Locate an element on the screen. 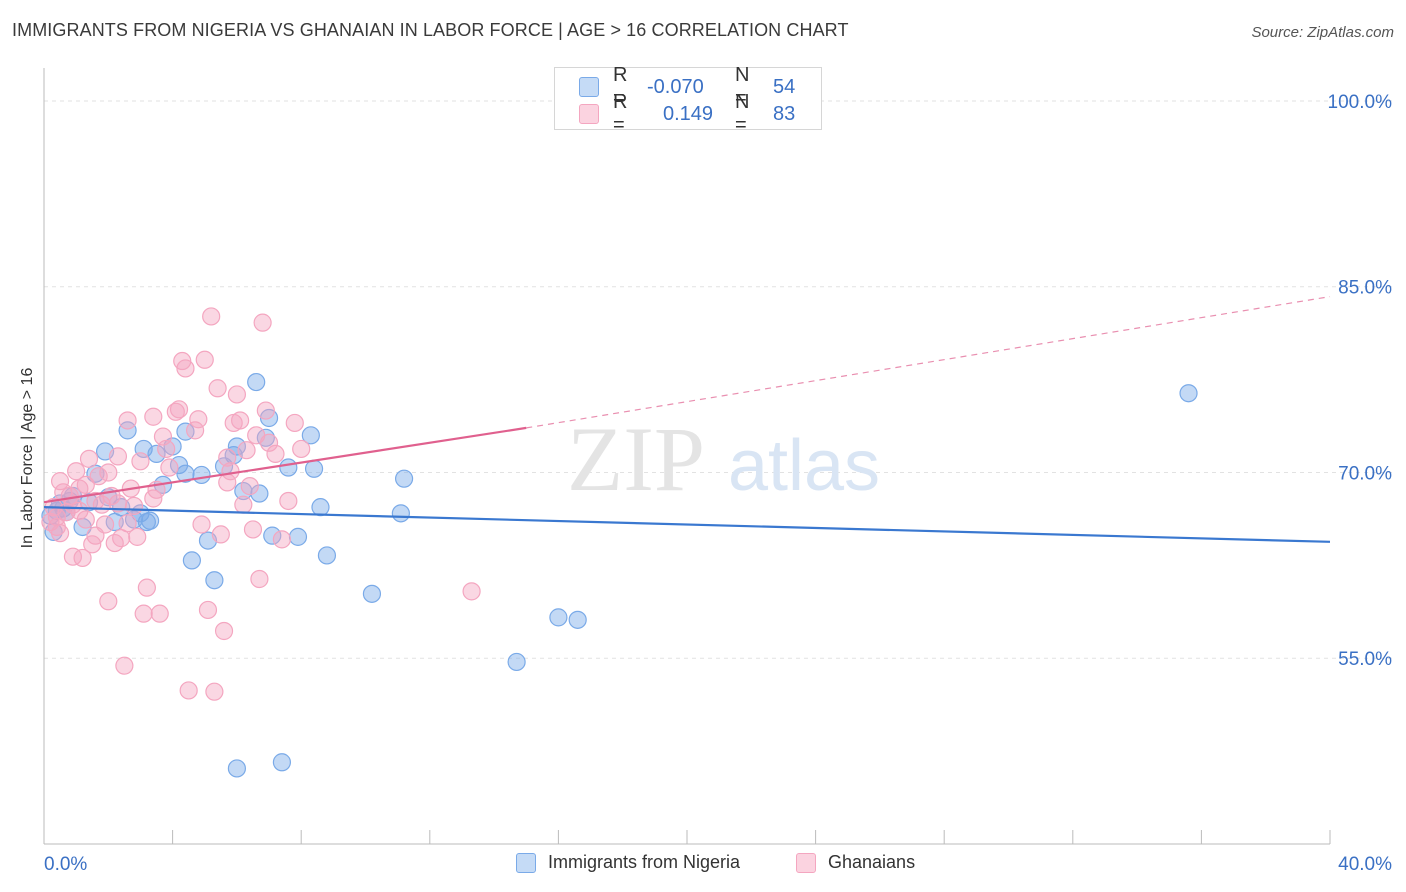 The height and width of the screenshot is (892, 1406). r-value: 0.149 is located at coordinates (688, 113).